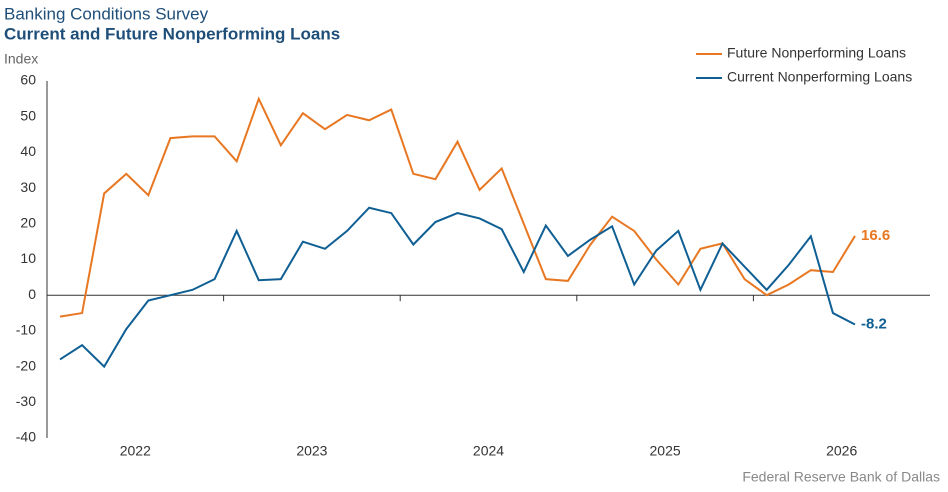 This screenshot has width=948, height=492. I want to click on y-tick-label: -30, so click(26, 401).